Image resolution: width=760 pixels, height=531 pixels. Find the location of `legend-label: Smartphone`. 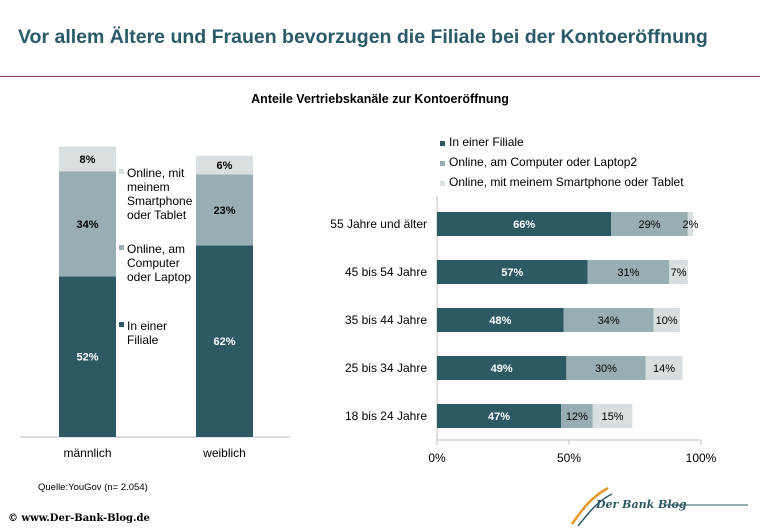

legend-label: Smartphone is located at coordinates (160, 201).